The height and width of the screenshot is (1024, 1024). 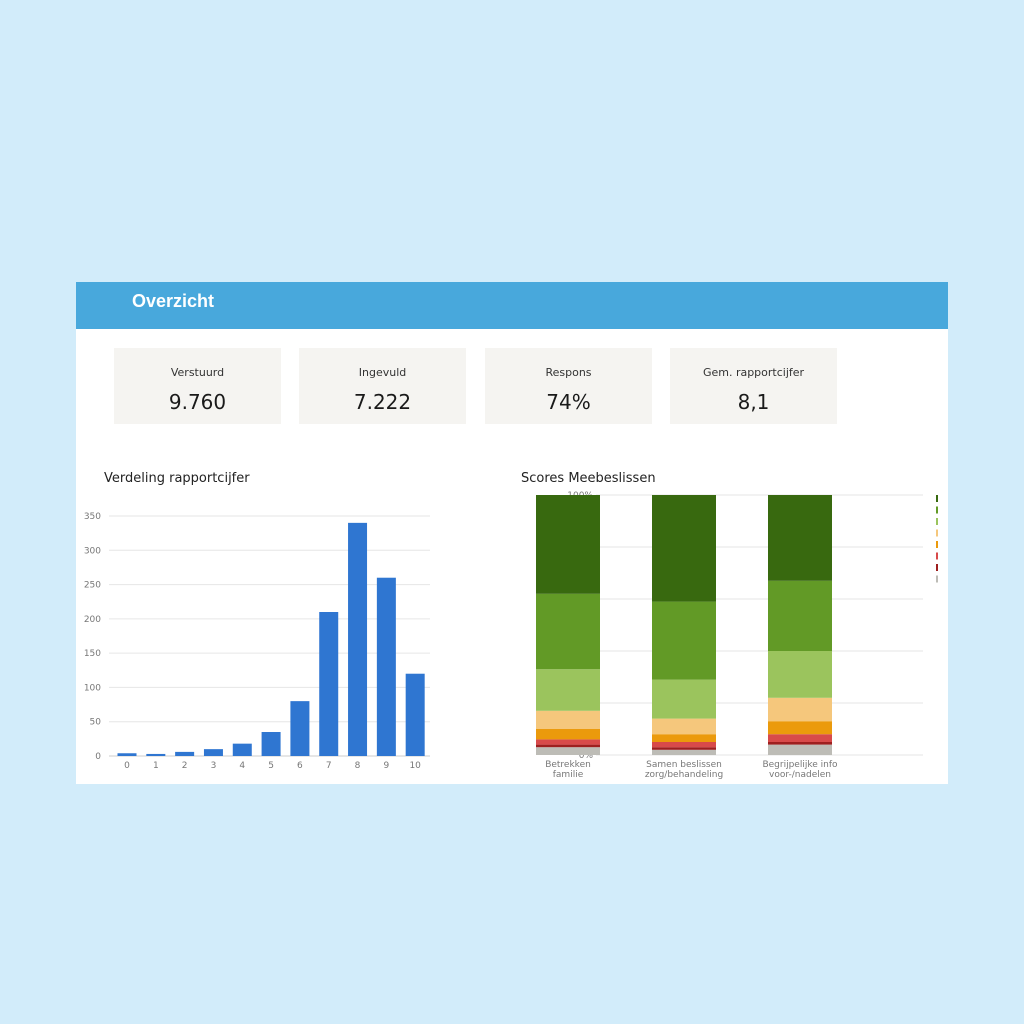 I want to click on x-tick-label: 8, so click(x=358, y=766).